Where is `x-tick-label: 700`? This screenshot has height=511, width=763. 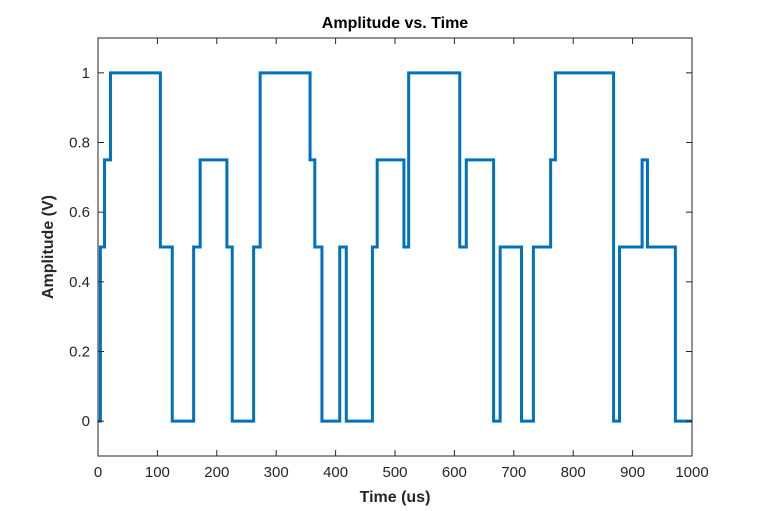
x-tick-label: 700 is located at coordinates (513, 472).